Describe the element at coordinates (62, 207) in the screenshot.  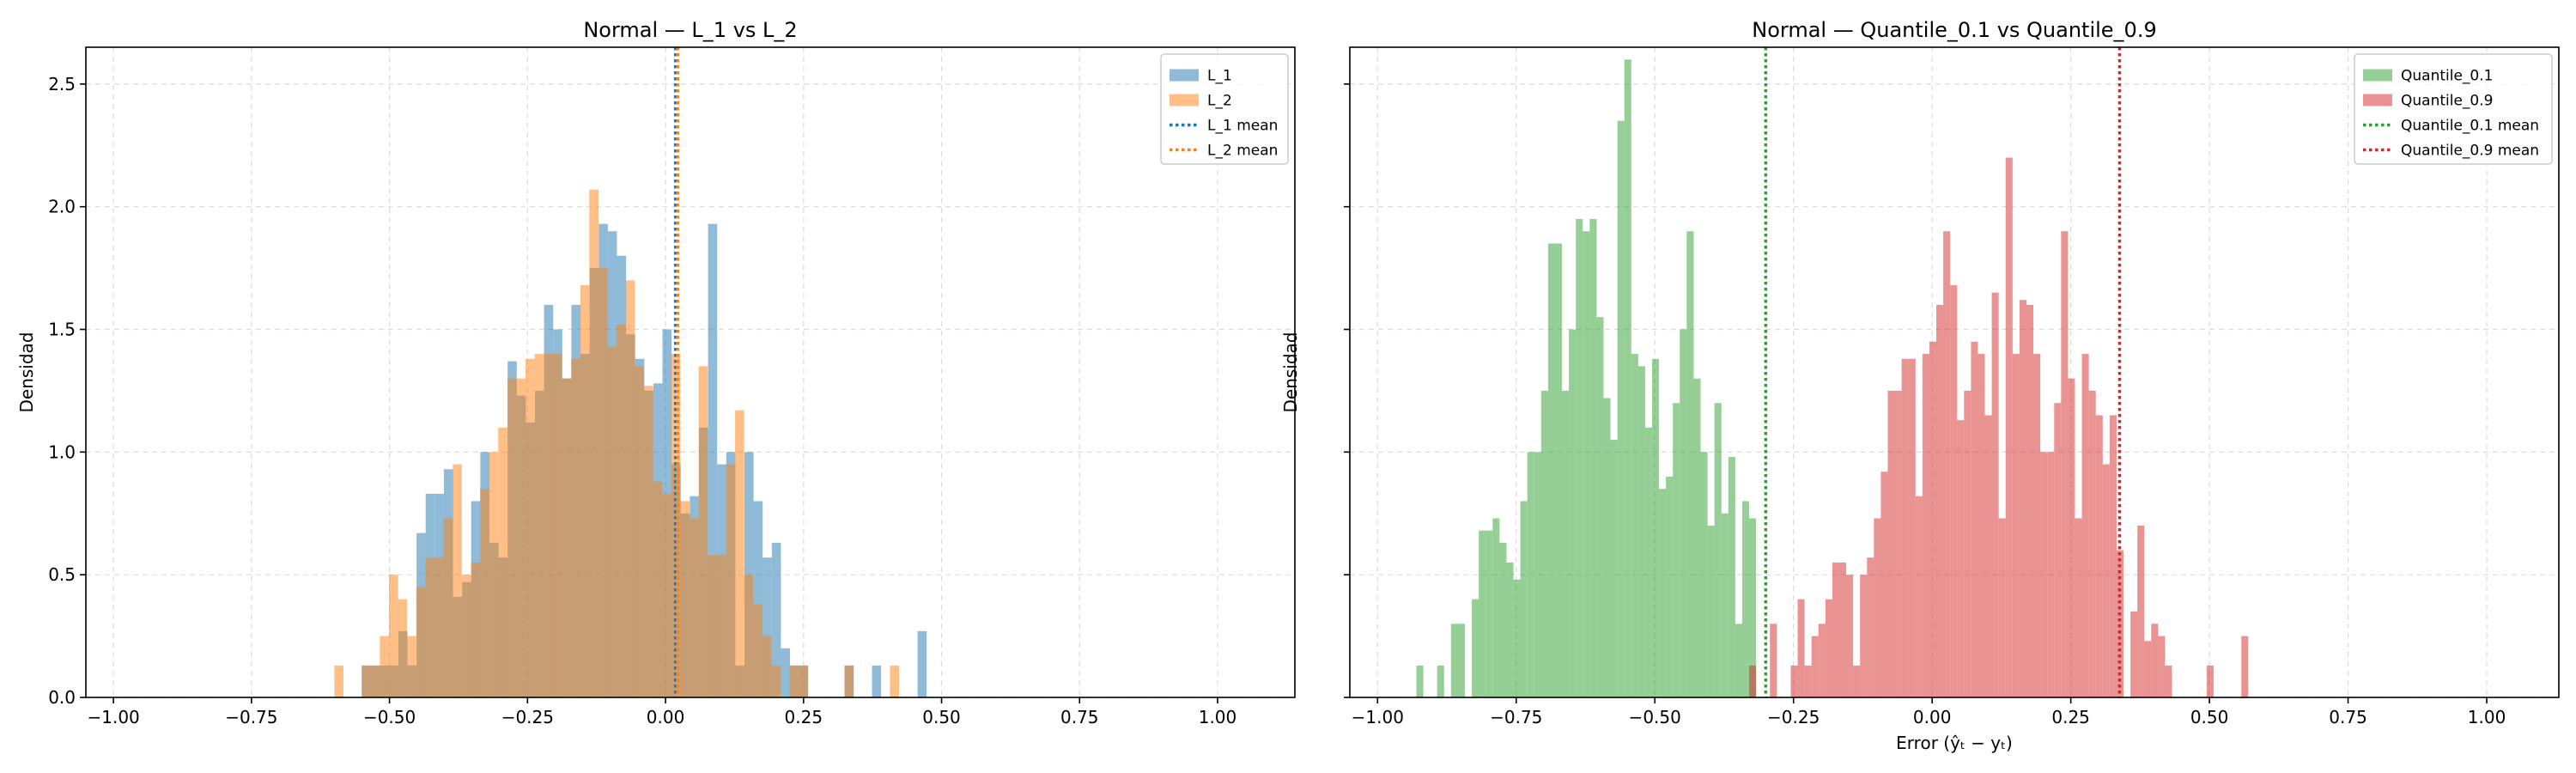
I see `y-tick-label: 2.0` at that location.